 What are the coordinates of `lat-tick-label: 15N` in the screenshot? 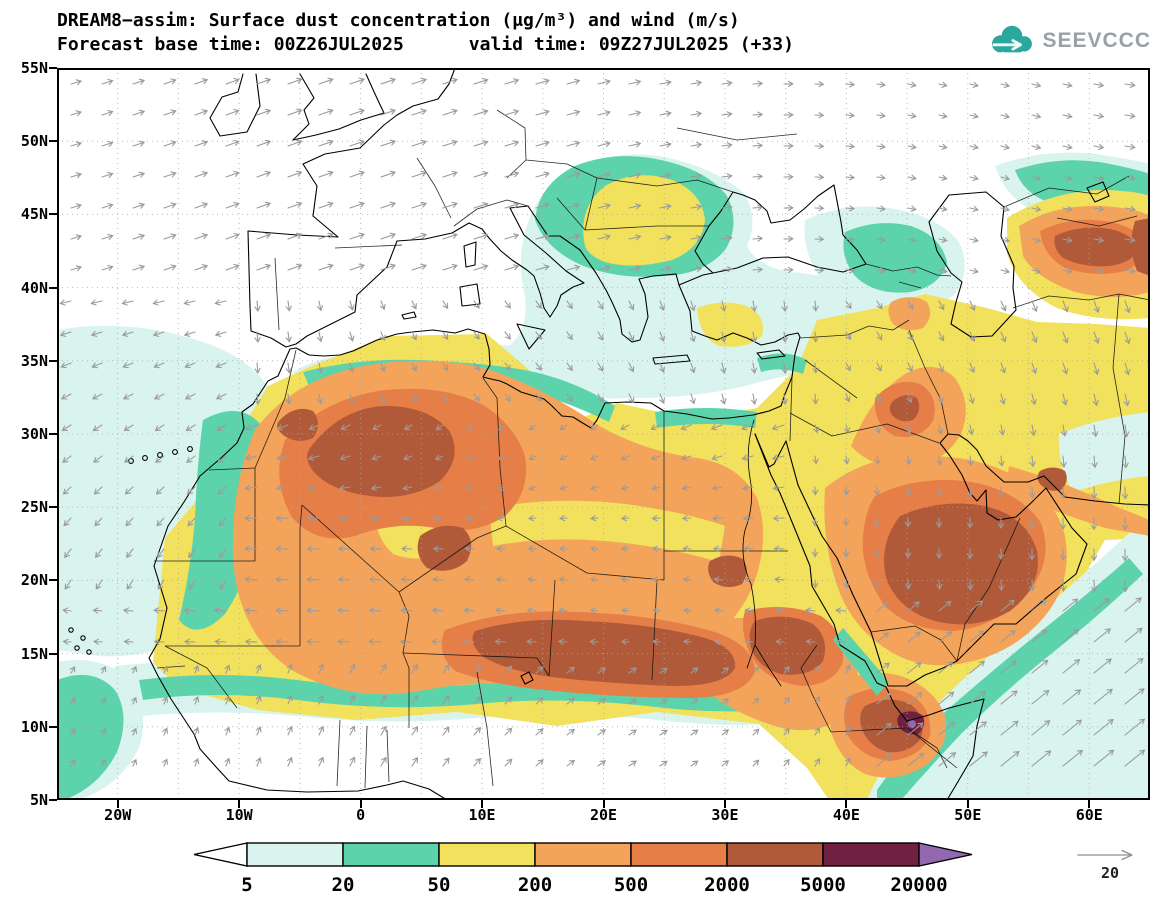 It's located at (34, 653).